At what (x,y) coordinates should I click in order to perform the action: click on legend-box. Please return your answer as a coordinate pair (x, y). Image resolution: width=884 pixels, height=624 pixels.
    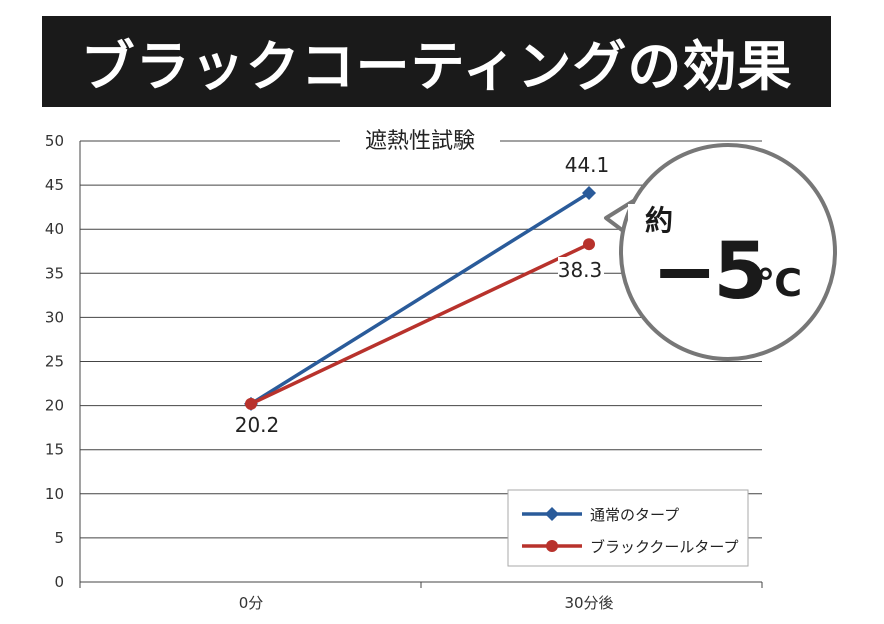
    Looking at the image, I should click on (628, 528).